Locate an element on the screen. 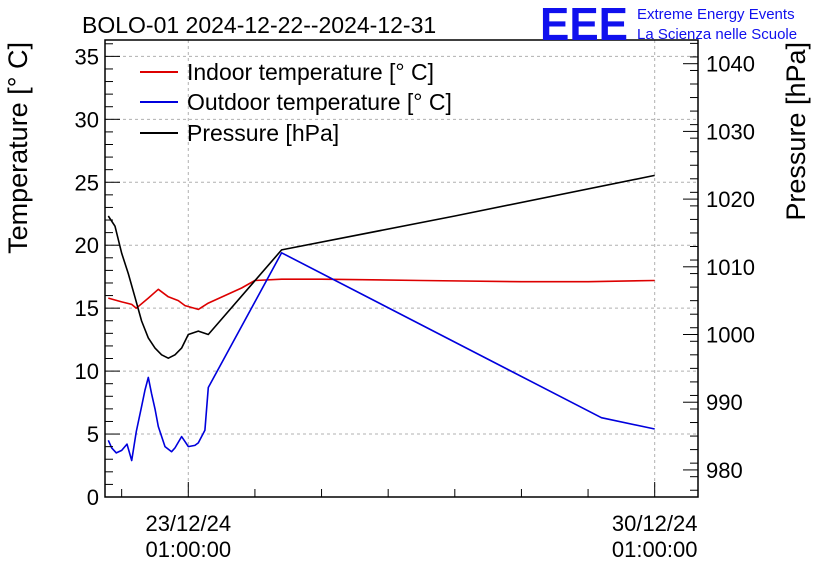 Image resolution: width=836 pixels, height=572 pixels. y-axis-right-title: Pressure [hPa] is located at coordinates (796, 131).